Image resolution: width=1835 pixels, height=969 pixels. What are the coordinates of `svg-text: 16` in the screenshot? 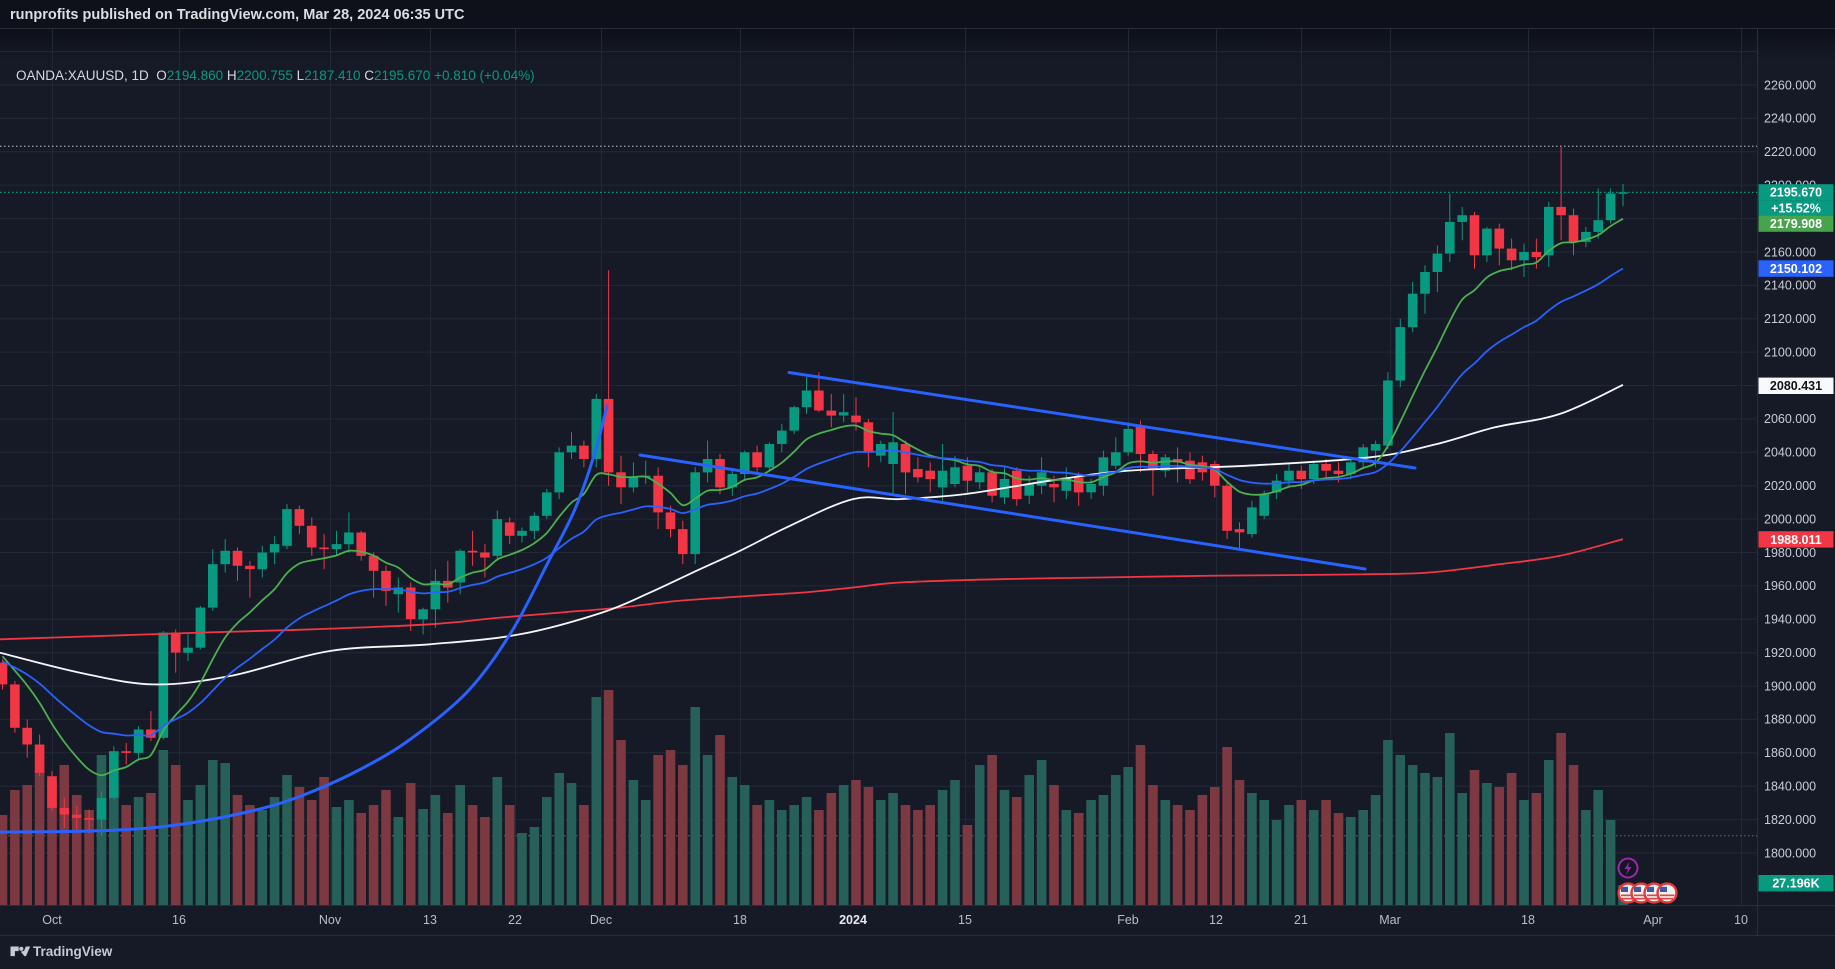 It's located at (179, 920).